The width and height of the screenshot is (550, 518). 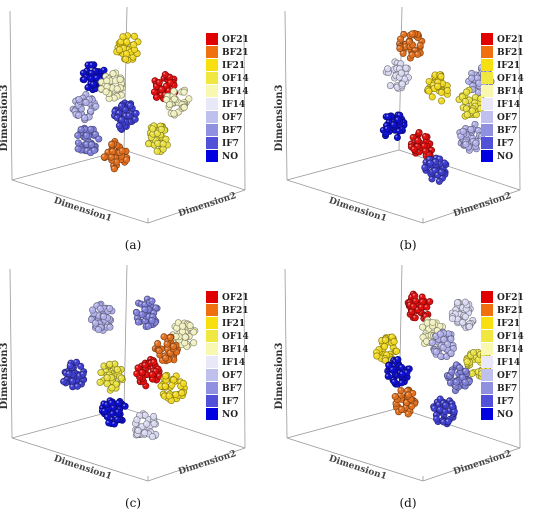 What do you see at coordinates (397, 75) in the screenshot?
I see `cluster-IF14` at bounding box center [397, 75].